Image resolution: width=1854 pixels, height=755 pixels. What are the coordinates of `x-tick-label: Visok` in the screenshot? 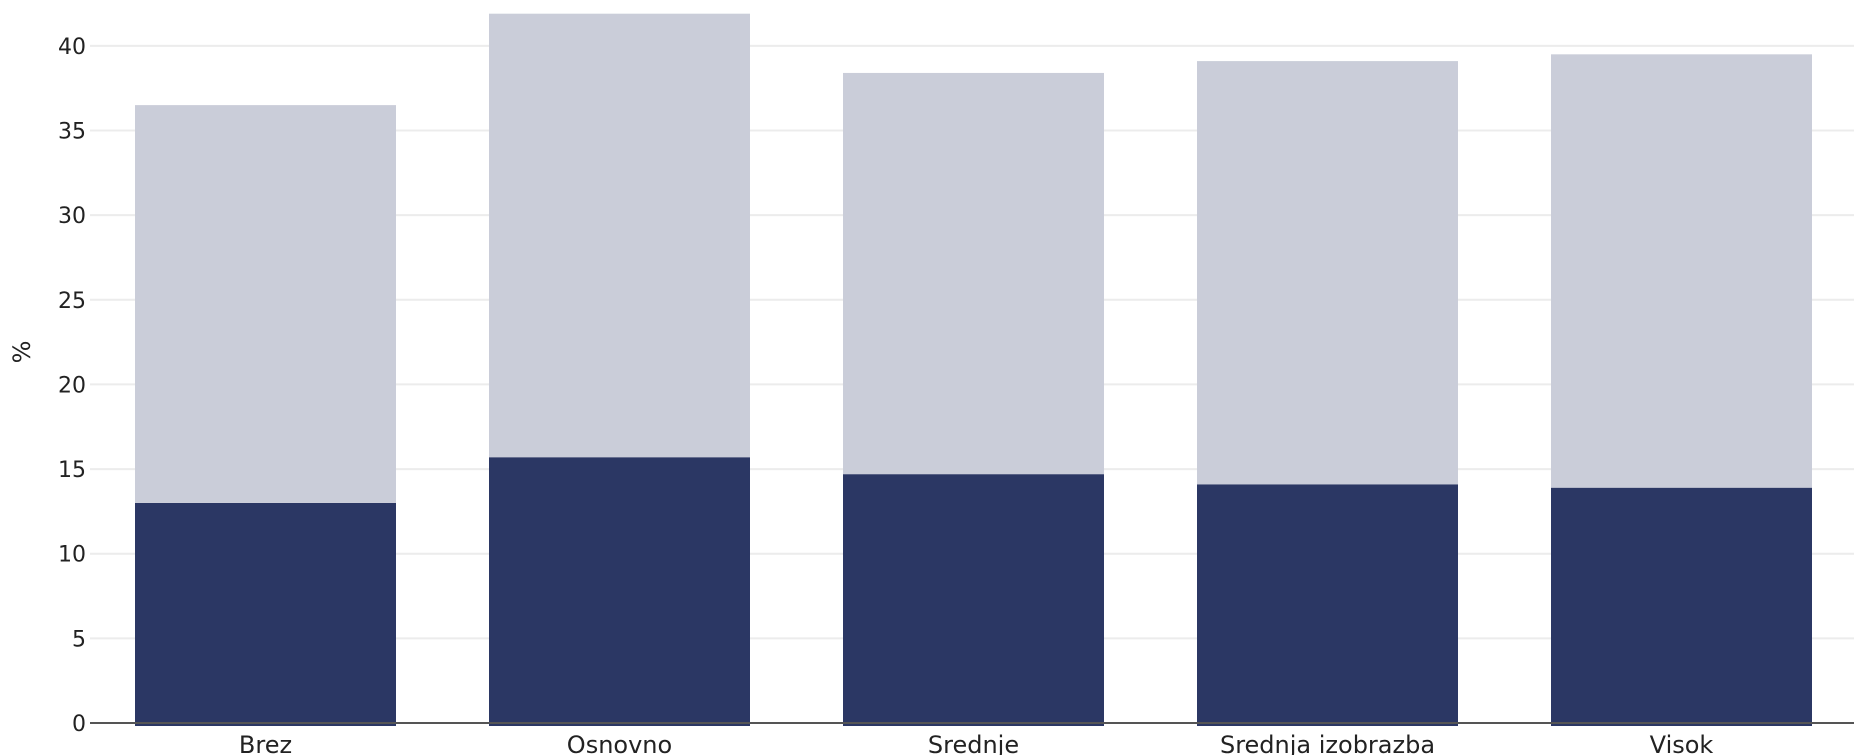 It's located at (1682, 743).